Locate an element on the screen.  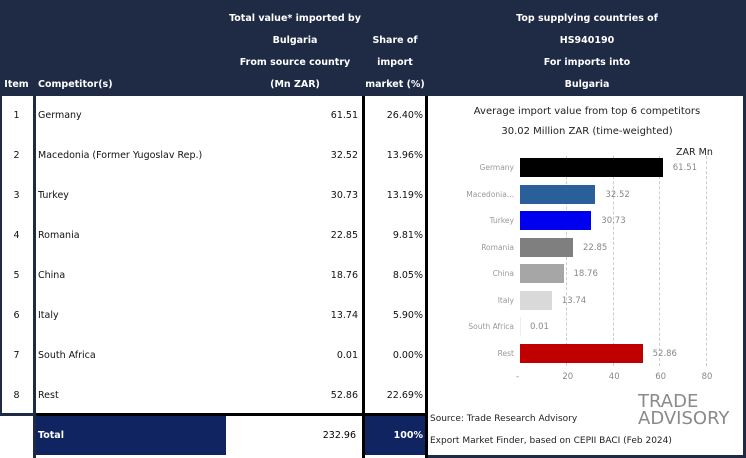
cell-share: 13.96% is located at coordinates (404, 155).